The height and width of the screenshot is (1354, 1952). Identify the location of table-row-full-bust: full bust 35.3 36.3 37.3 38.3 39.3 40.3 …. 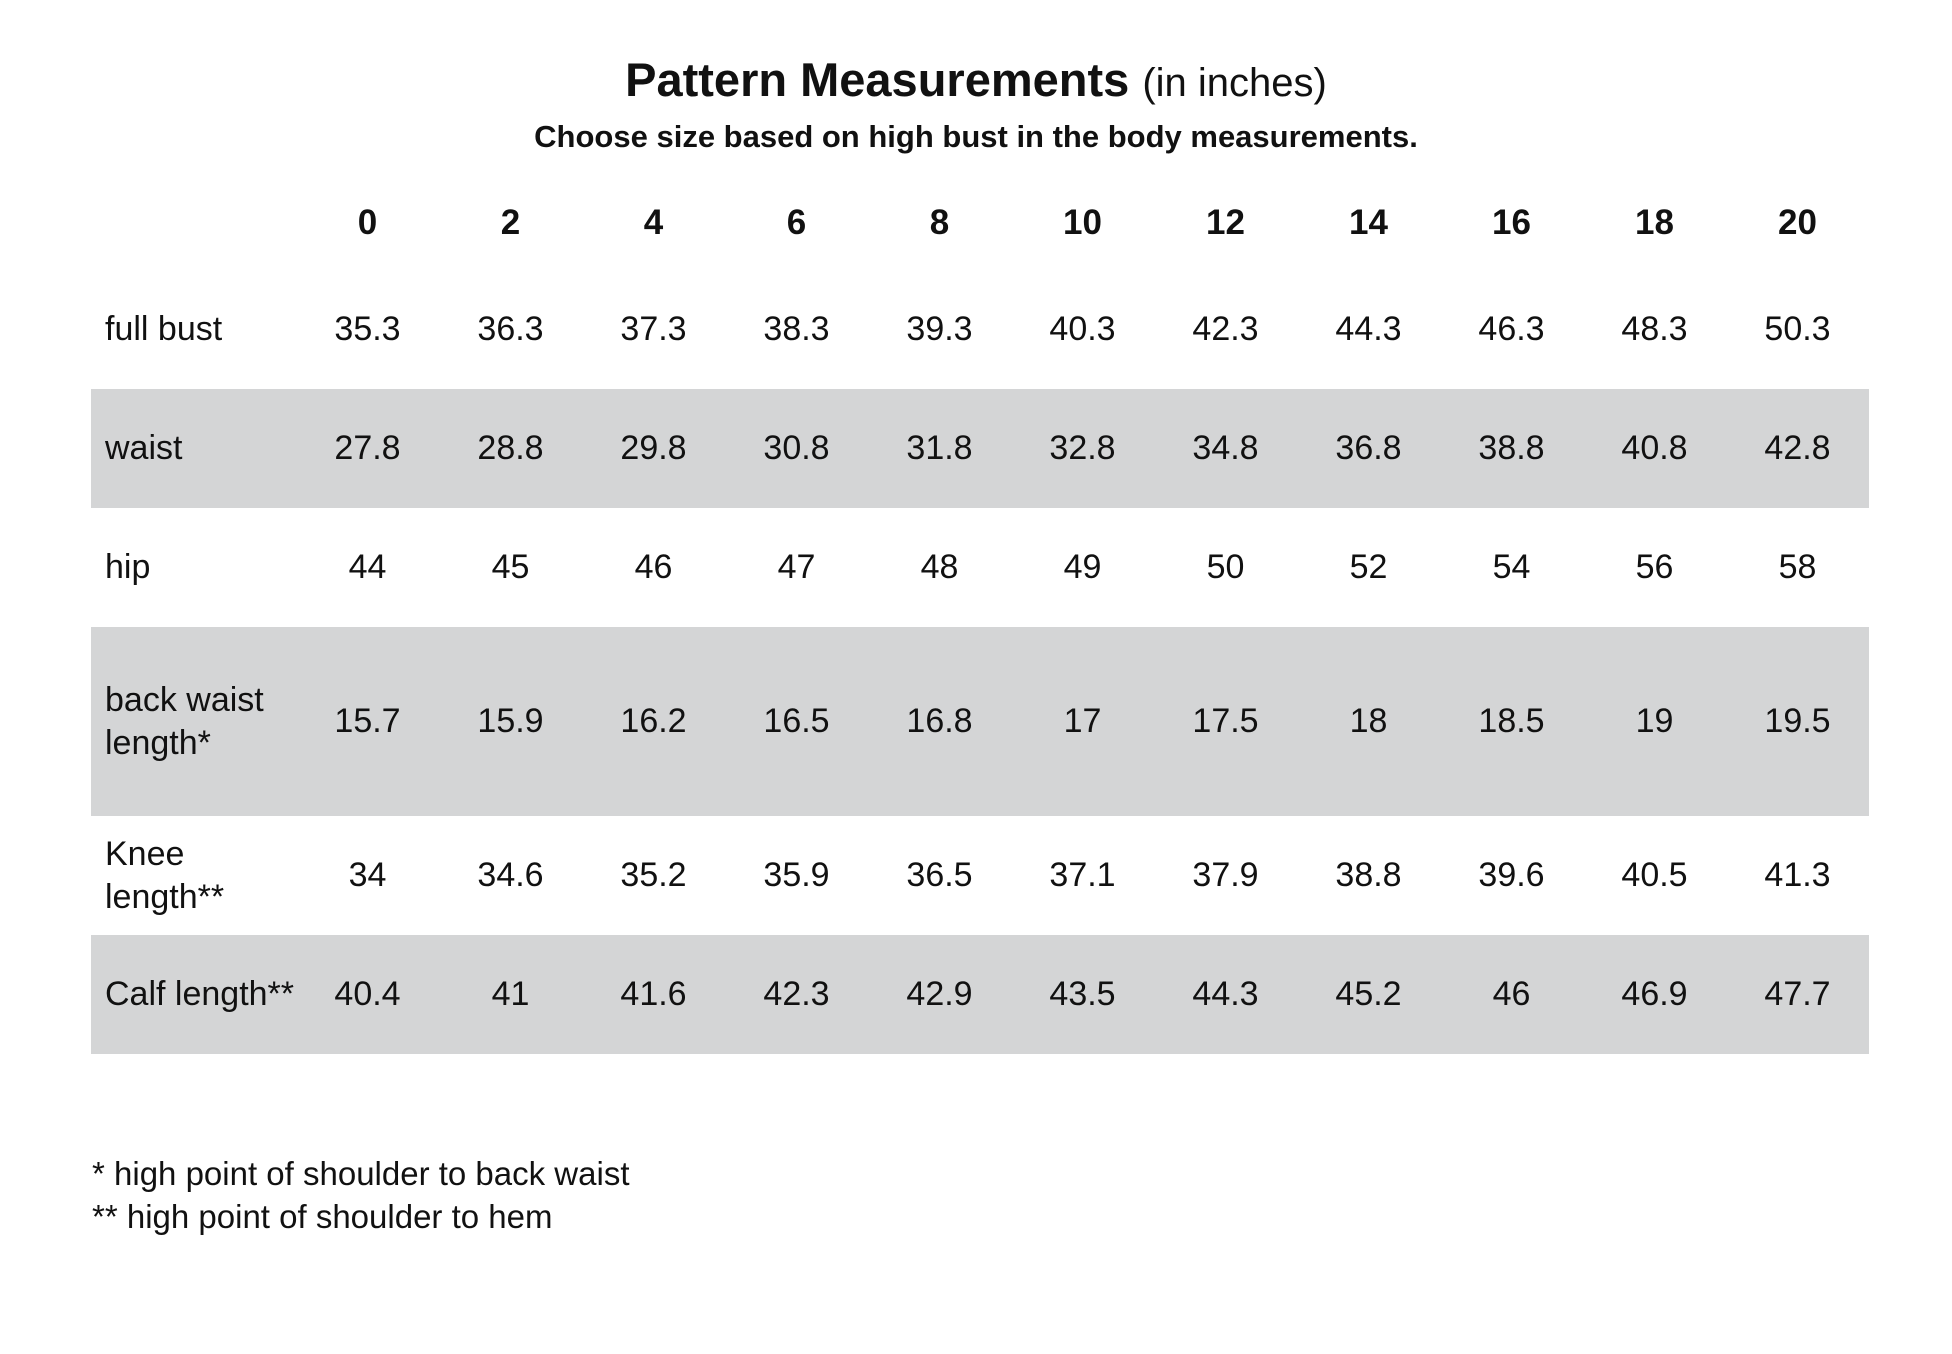
(980, 329).